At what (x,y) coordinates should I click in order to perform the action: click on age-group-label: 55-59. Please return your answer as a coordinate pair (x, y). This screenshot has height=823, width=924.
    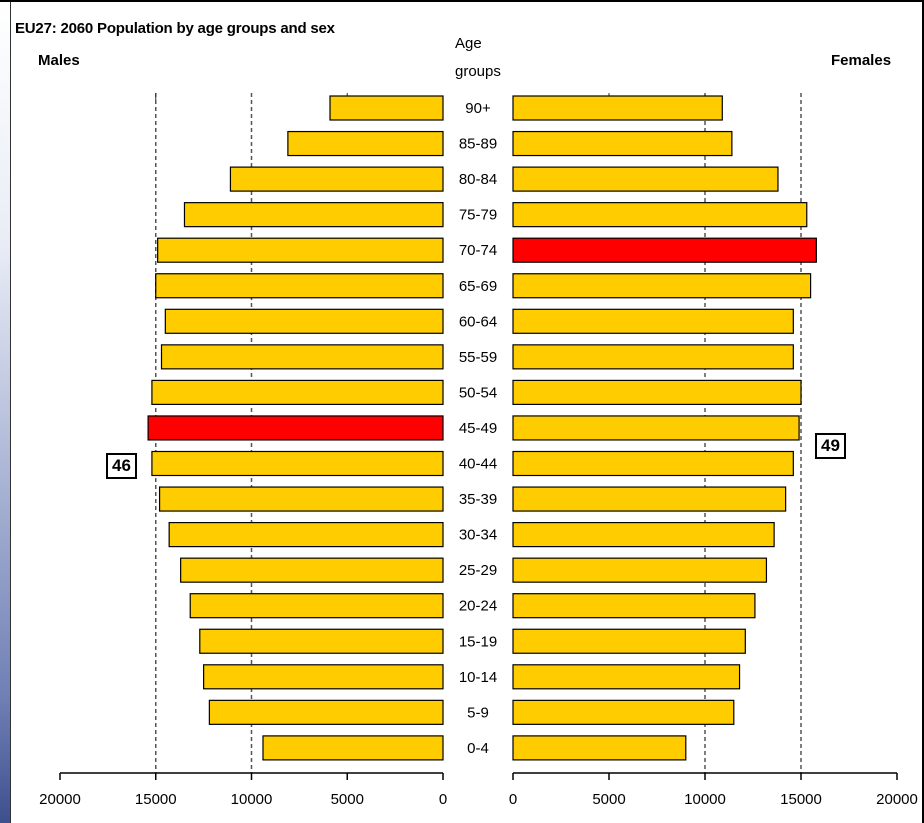
    Looking at the image, I should click on (478, 357).